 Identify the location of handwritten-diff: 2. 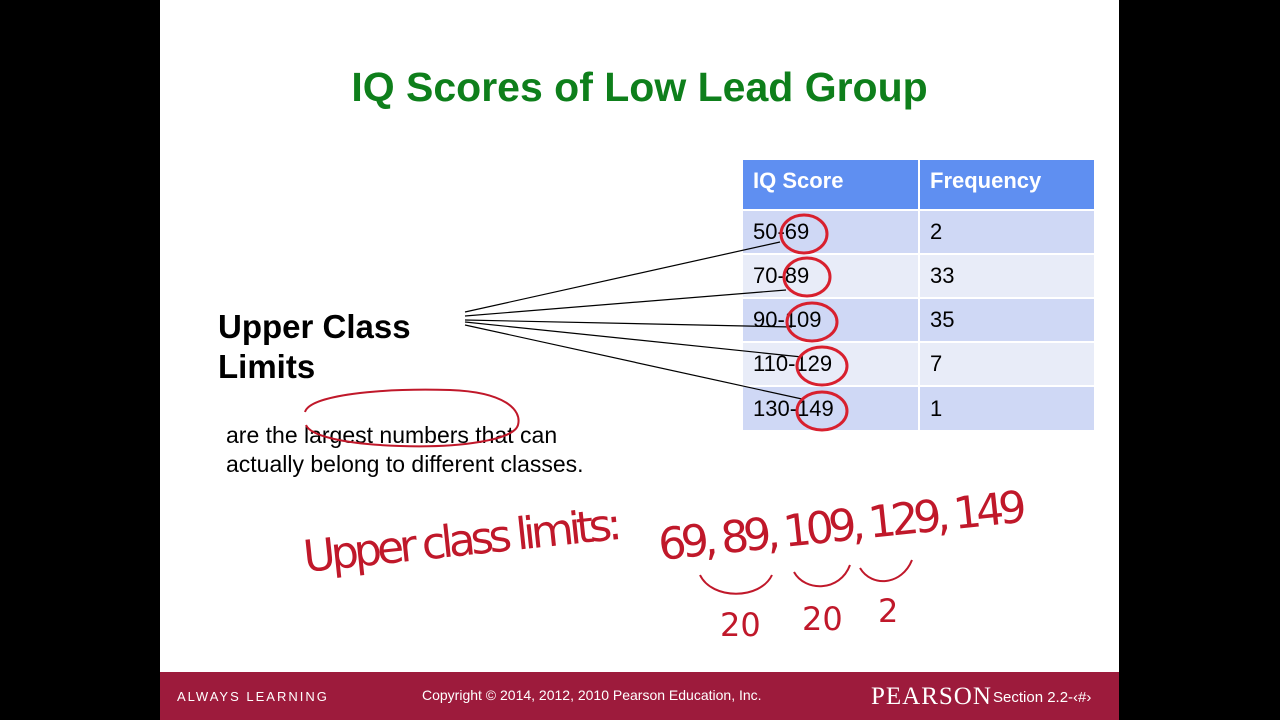
(888, 611).